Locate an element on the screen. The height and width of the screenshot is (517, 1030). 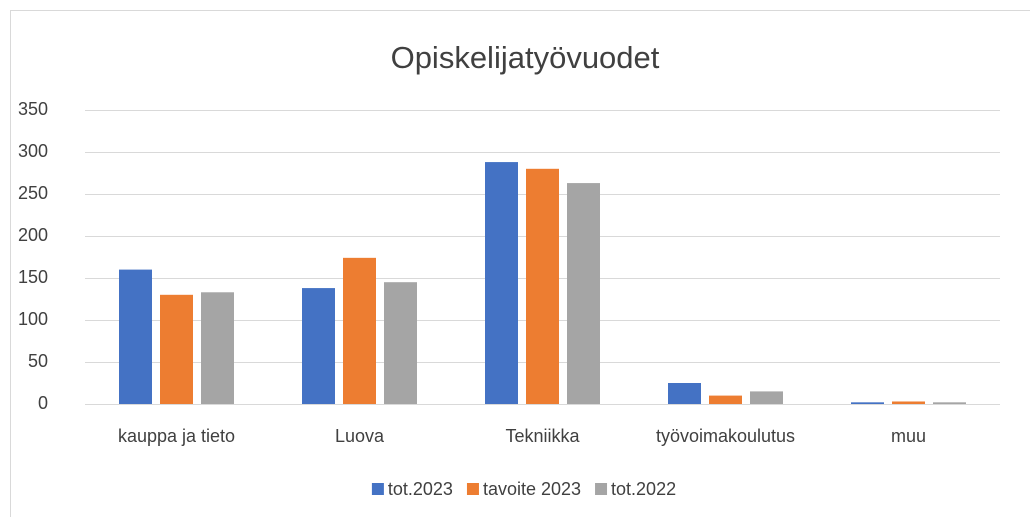
legend-label: tavoite 2023 is located at coordinates (532, 489).